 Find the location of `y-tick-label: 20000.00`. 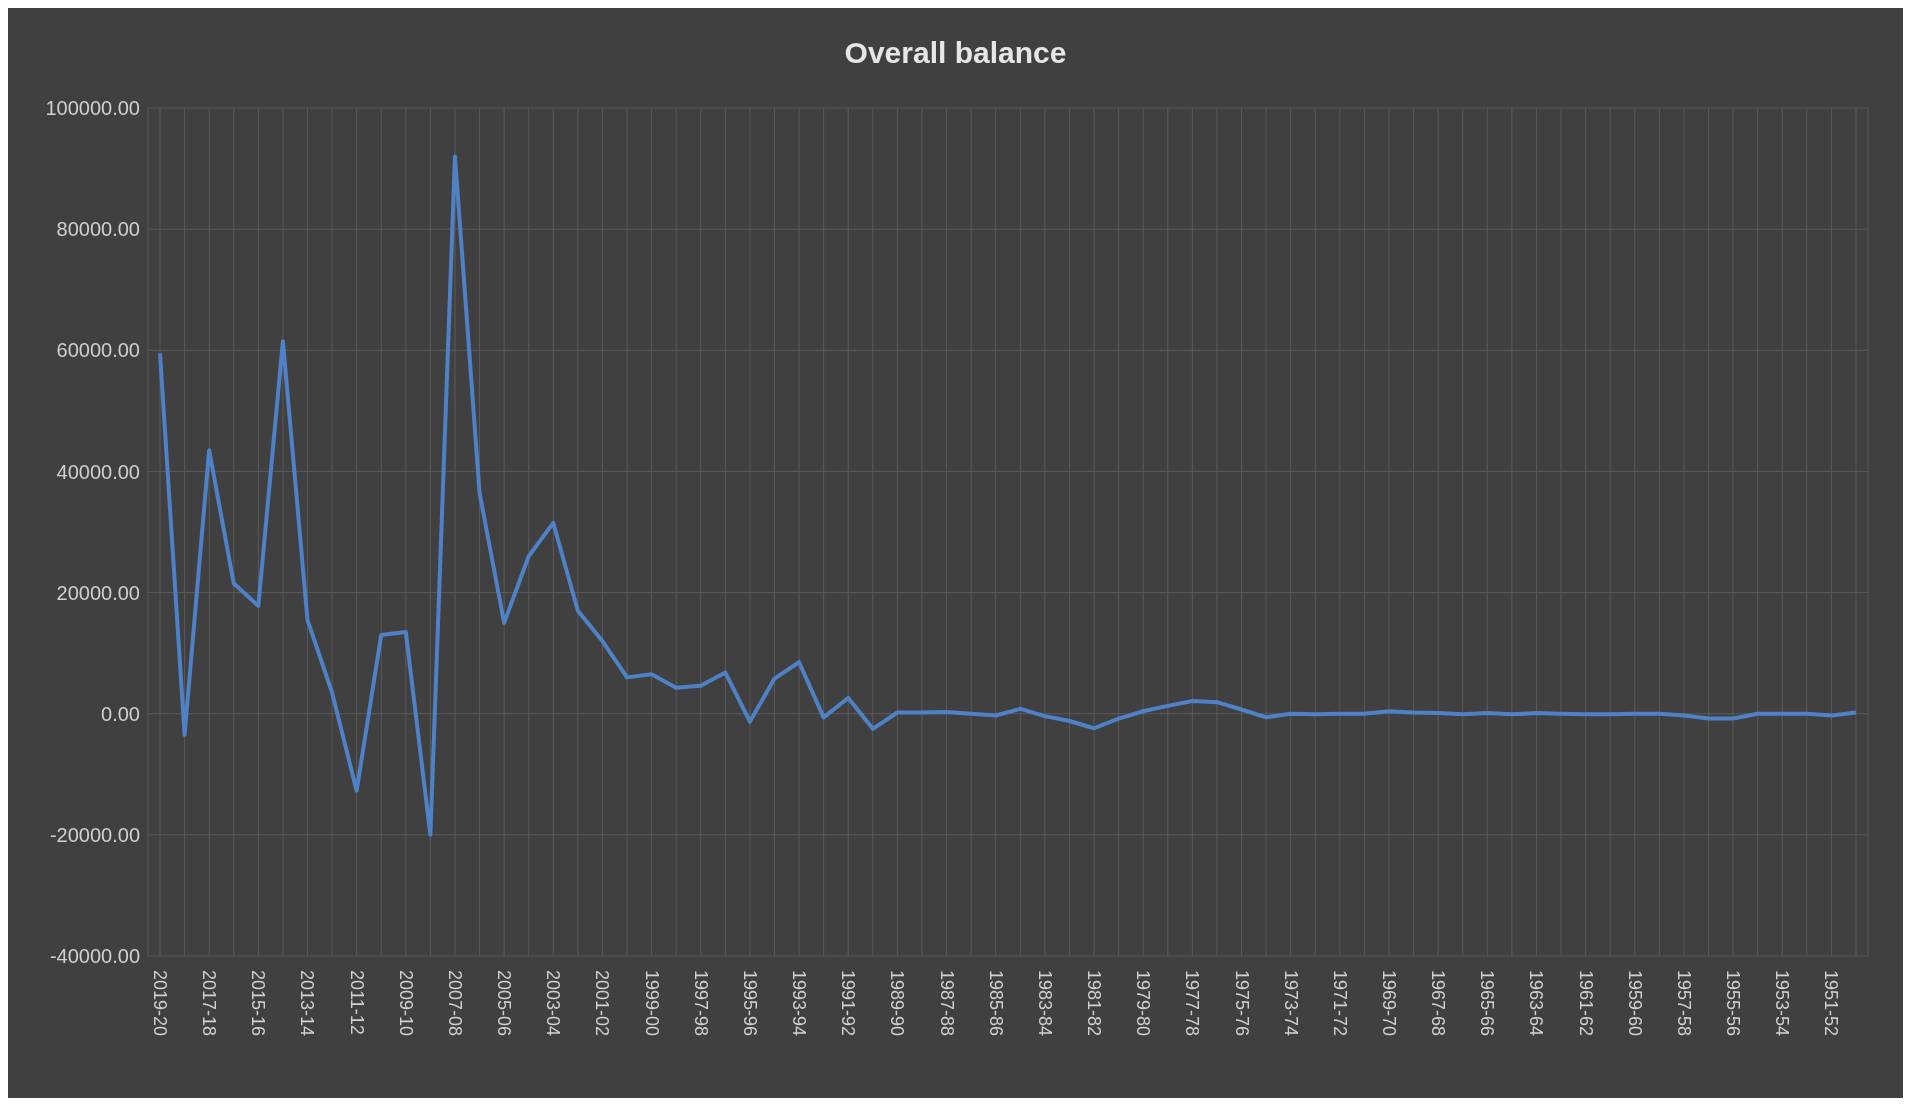

y-tick-label: 20000.00 is located at coordinates (98, 592).